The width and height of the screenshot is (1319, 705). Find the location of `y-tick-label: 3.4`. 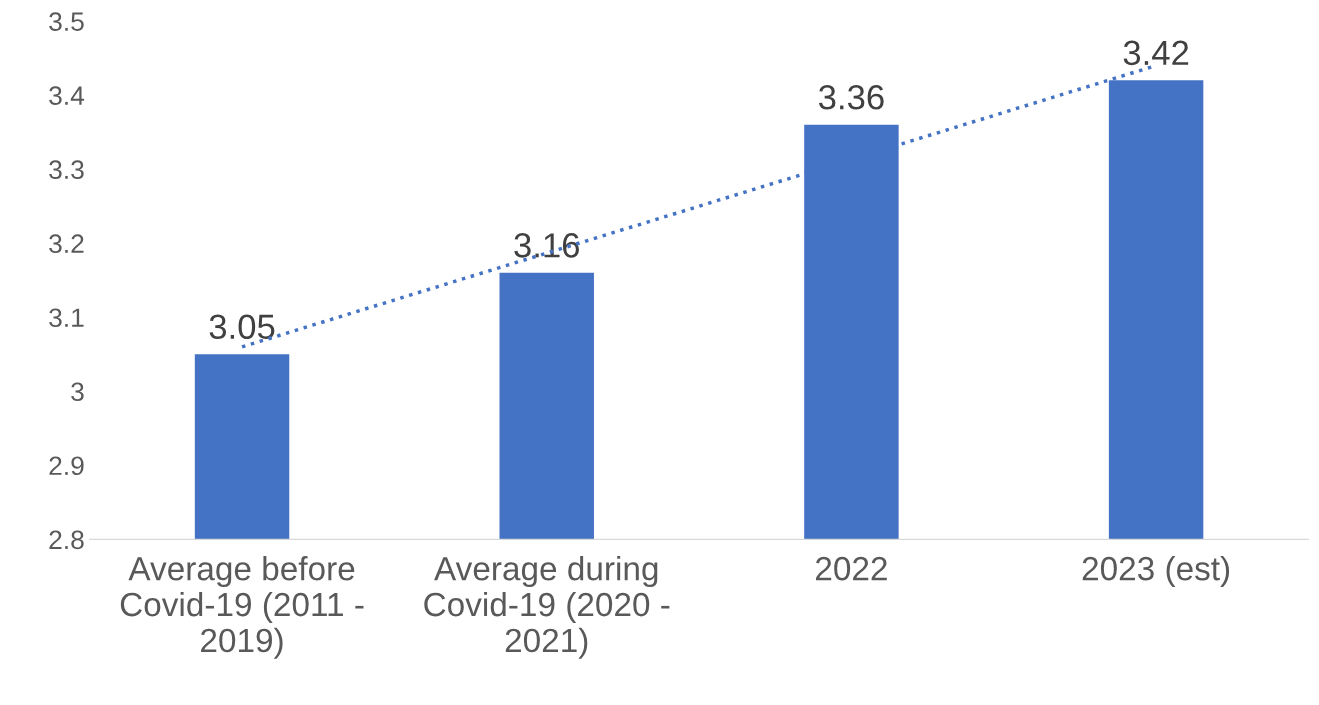

y-tick-label: 3.4 is located at coordinates (67, 95).